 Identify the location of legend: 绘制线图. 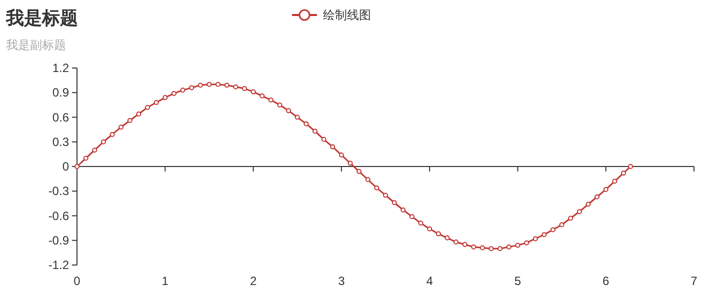
(331, 15).